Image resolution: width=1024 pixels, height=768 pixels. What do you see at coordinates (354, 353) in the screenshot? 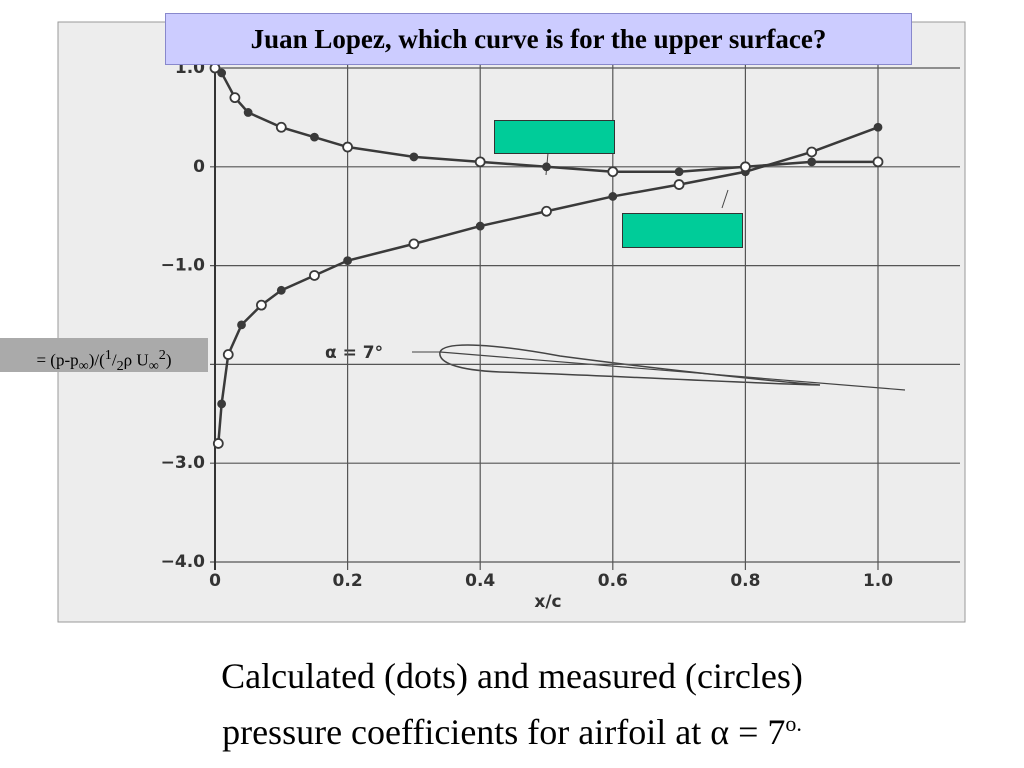
I see `alpha-annotation: α = 7°` at bounding box center [354, 353].